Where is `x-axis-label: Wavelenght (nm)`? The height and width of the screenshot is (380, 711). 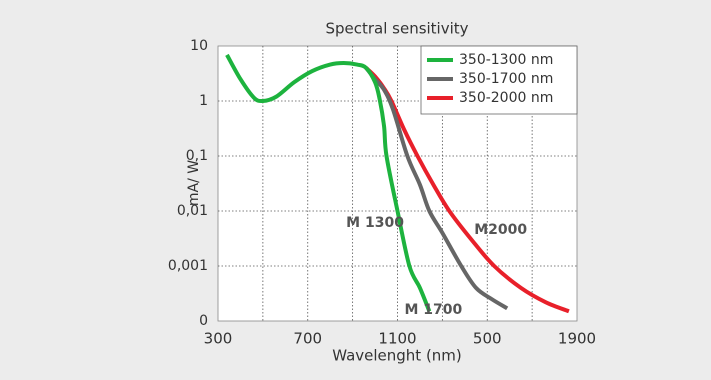
x-axis-label: Wavelenght (nm) is located at coordinates (397, 356).